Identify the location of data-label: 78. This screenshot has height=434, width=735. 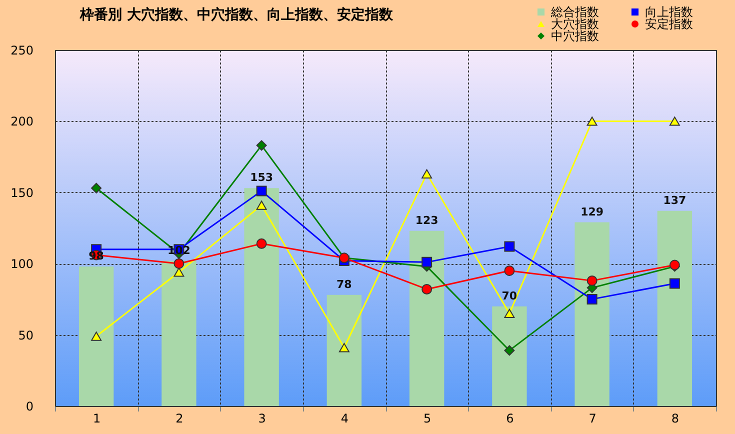
(344, 284).